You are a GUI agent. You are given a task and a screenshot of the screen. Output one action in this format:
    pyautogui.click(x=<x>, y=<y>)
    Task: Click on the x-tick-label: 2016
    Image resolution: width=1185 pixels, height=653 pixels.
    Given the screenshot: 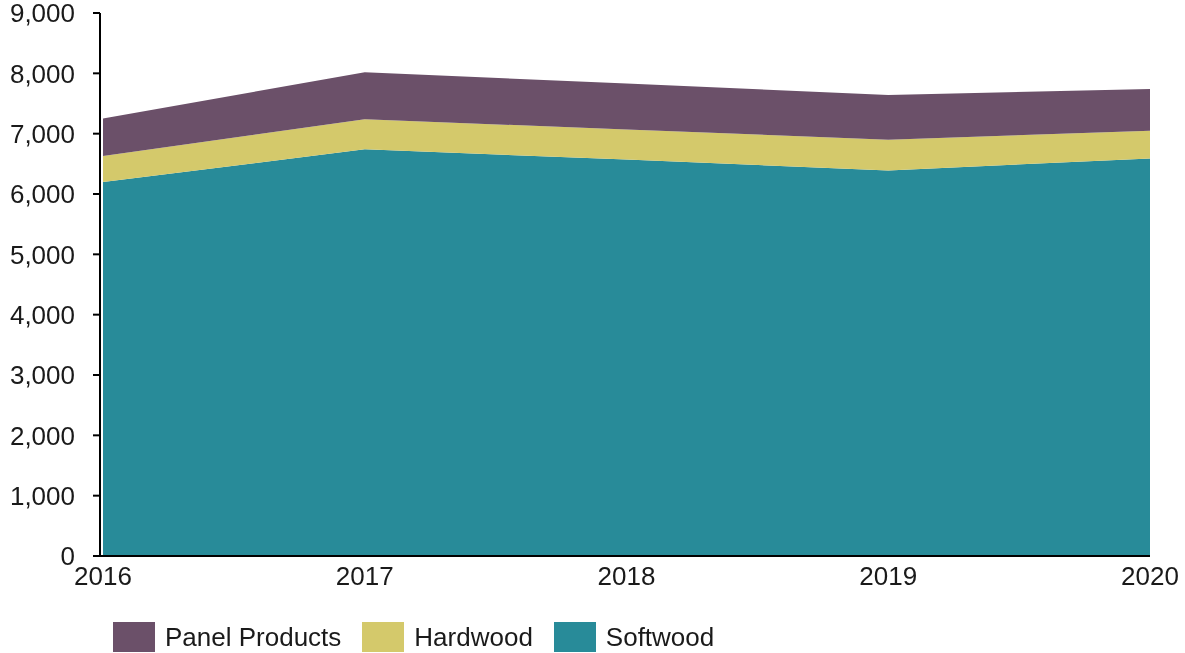 What is the action you would take?
    pyautogui.click(x=103, y=576)
    